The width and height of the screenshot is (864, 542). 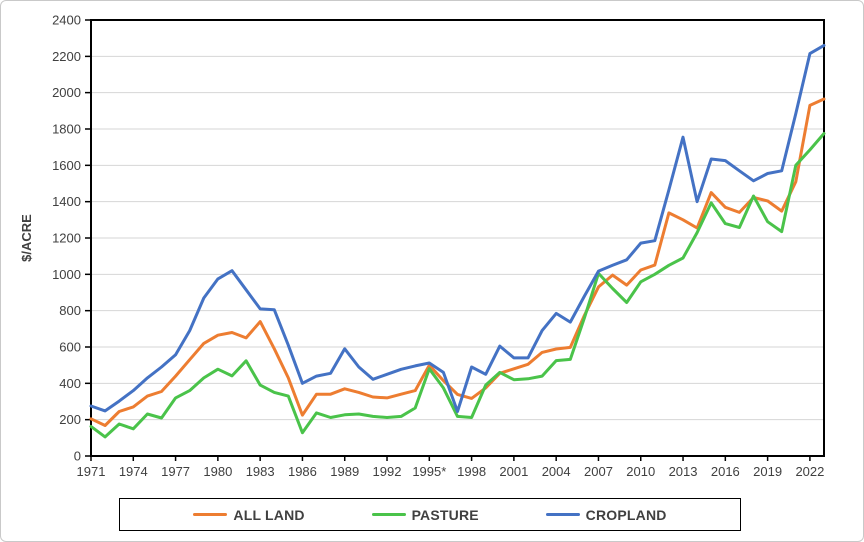 I want to click on y-tick-label: 2200, so click(x=66, y=56).